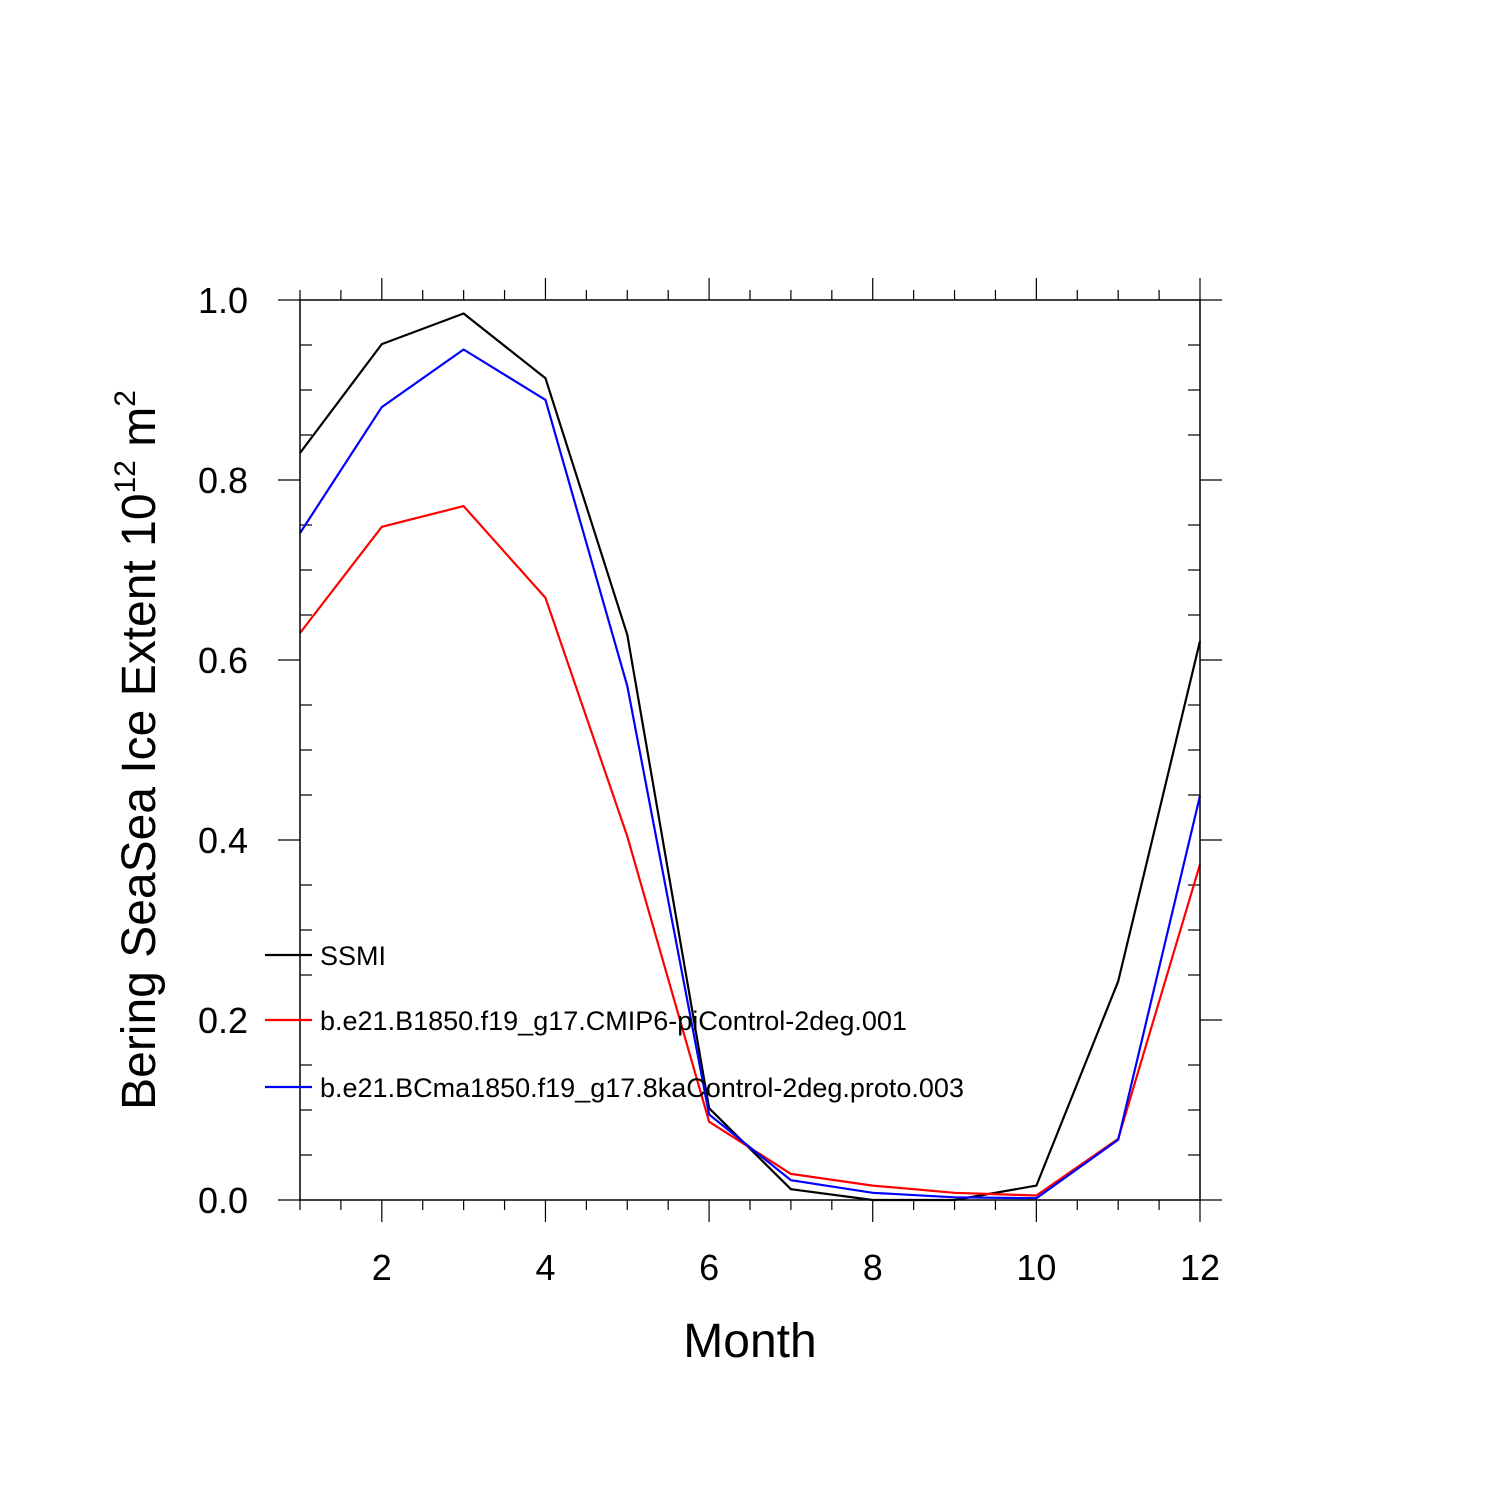  I want to click on y-axis-title-unit-exponent: 2, so click(125, 398).